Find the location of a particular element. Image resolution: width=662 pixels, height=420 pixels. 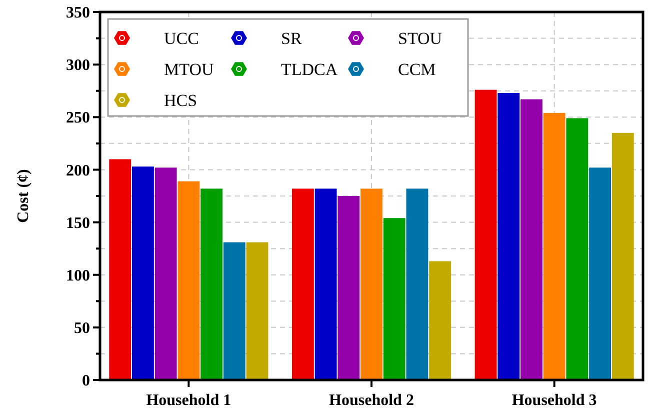

y-tick-label: 200 is located at coordinates (78, 171).